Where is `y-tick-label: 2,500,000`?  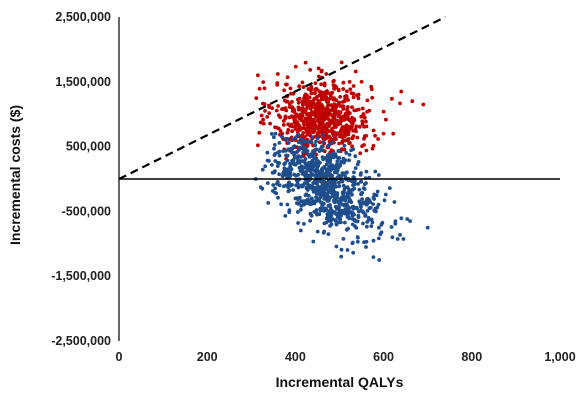
y-tick-label: 2,500,000 is located at coordinates (83, 17).